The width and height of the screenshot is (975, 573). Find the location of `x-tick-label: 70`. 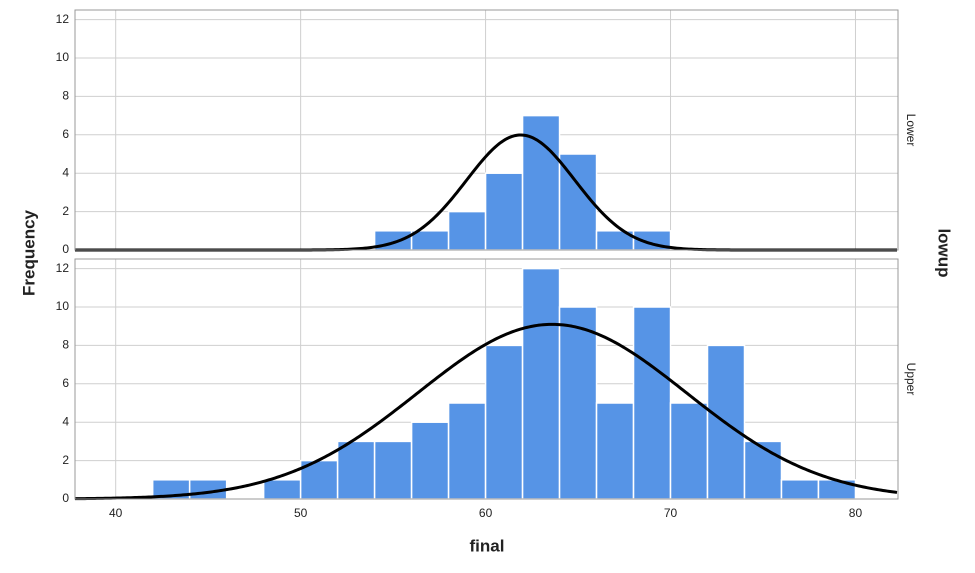

x-tick-label: 70 is located at coordinates (671, 513).